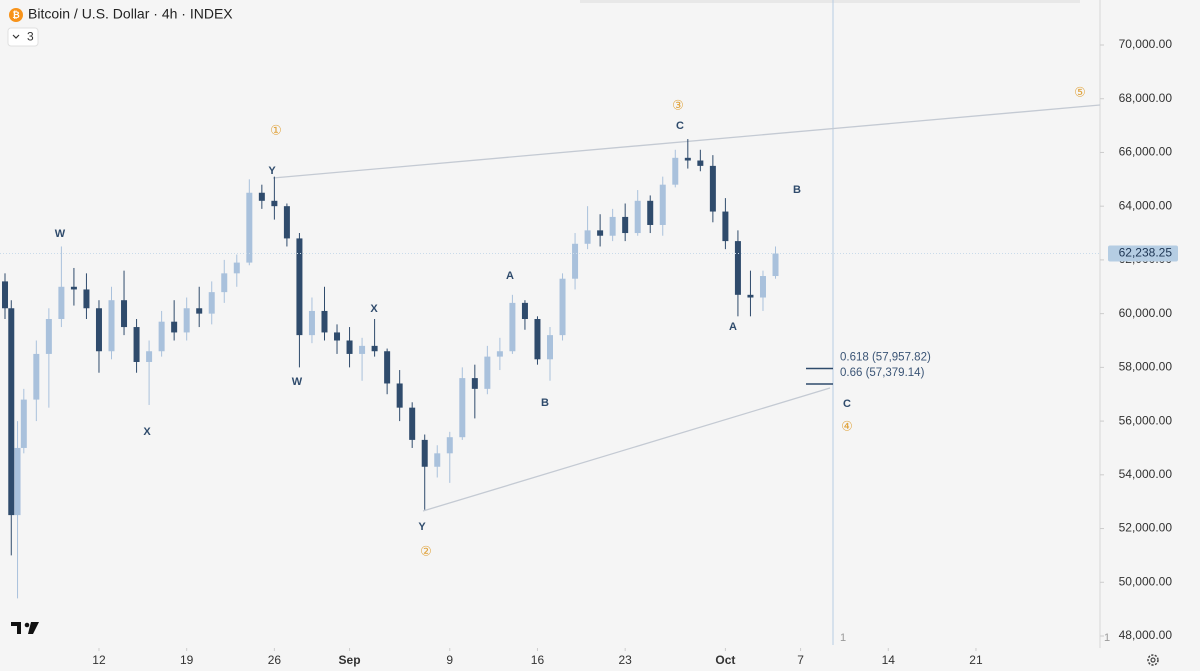  Describe the element at coordinates (1146, 98) in the screenshot. I see `y-tick-label: 68,000.00` at that location.